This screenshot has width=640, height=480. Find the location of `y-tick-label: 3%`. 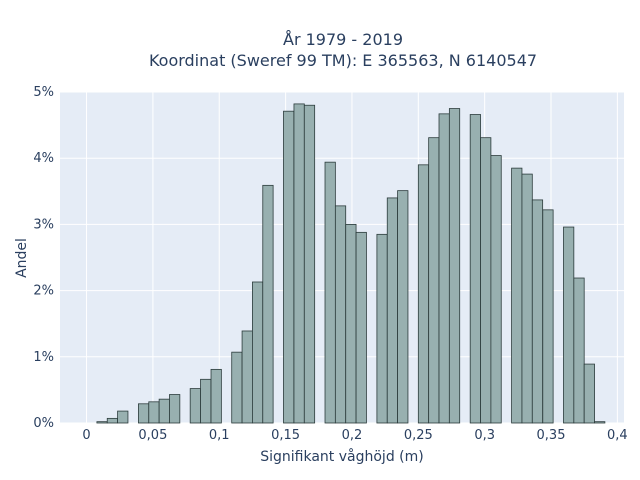

y-tick-label: 3% is located at coordinates (43, 224).